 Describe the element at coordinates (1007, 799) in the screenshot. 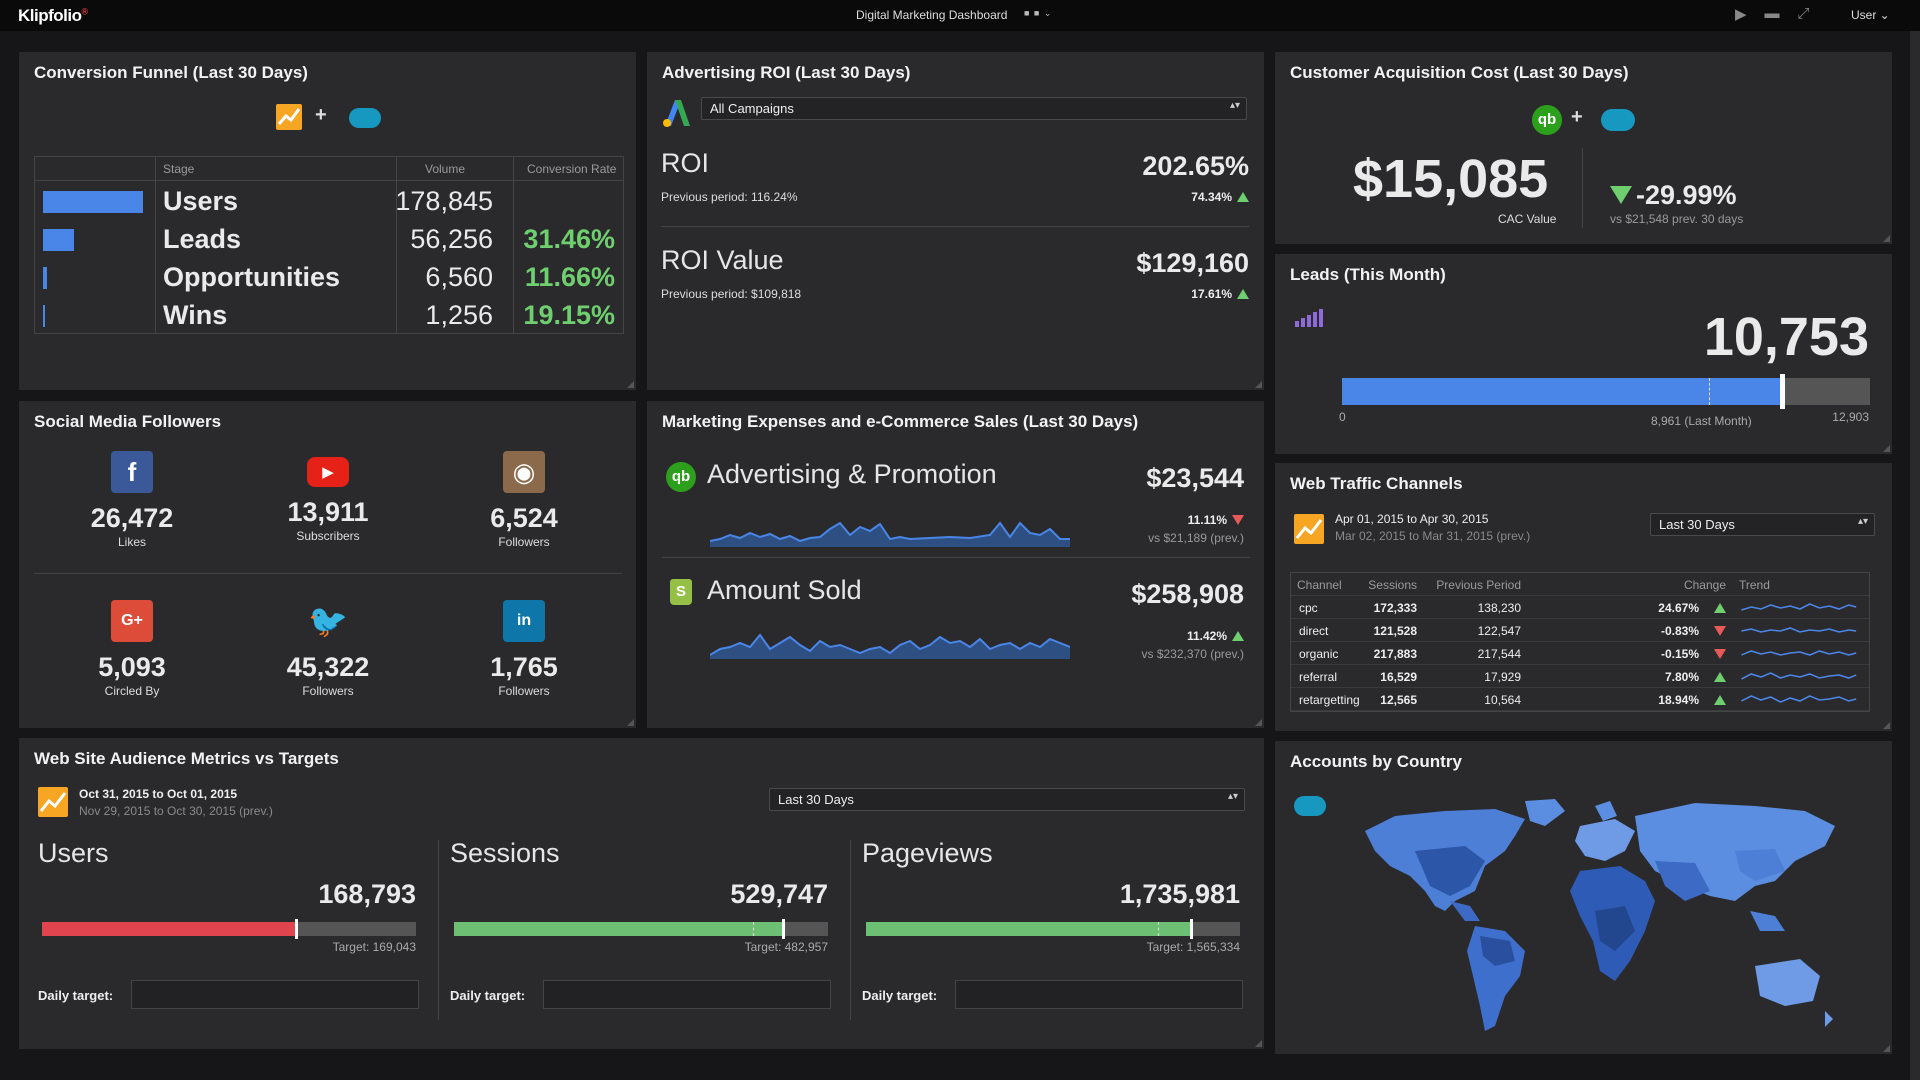

I see `audience-period-select: Last 30 Days ▴▾` at that location.